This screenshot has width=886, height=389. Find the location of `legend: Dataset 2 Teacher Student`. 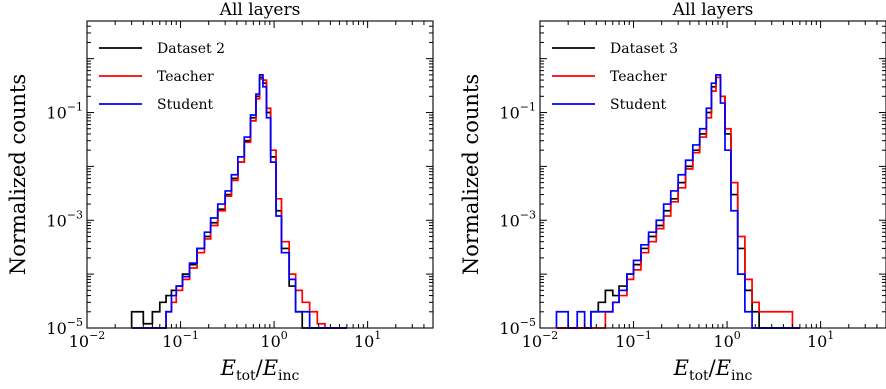

legend: Dataset 2 Teacher Student is located at coordinates (162, 77).